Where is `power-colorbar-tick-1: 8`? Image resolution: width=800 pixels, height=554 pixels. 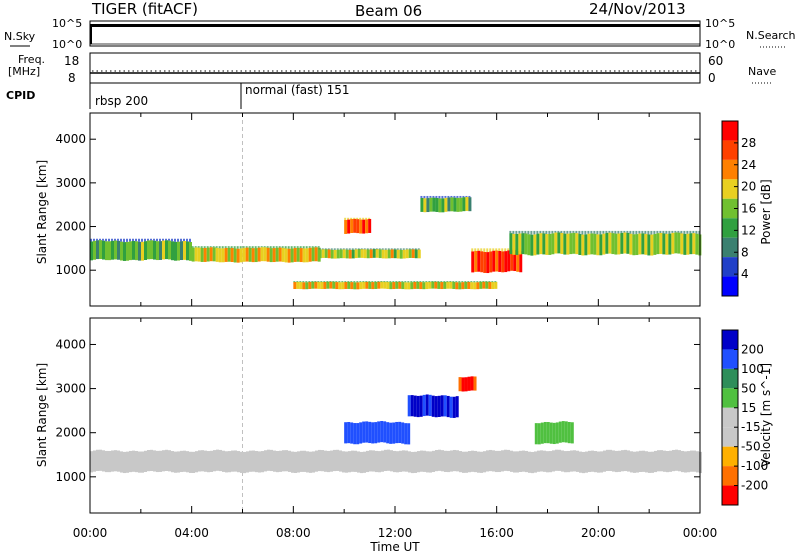 power-colorbar-tick-1: 8 is located at coordinates (745, 252).